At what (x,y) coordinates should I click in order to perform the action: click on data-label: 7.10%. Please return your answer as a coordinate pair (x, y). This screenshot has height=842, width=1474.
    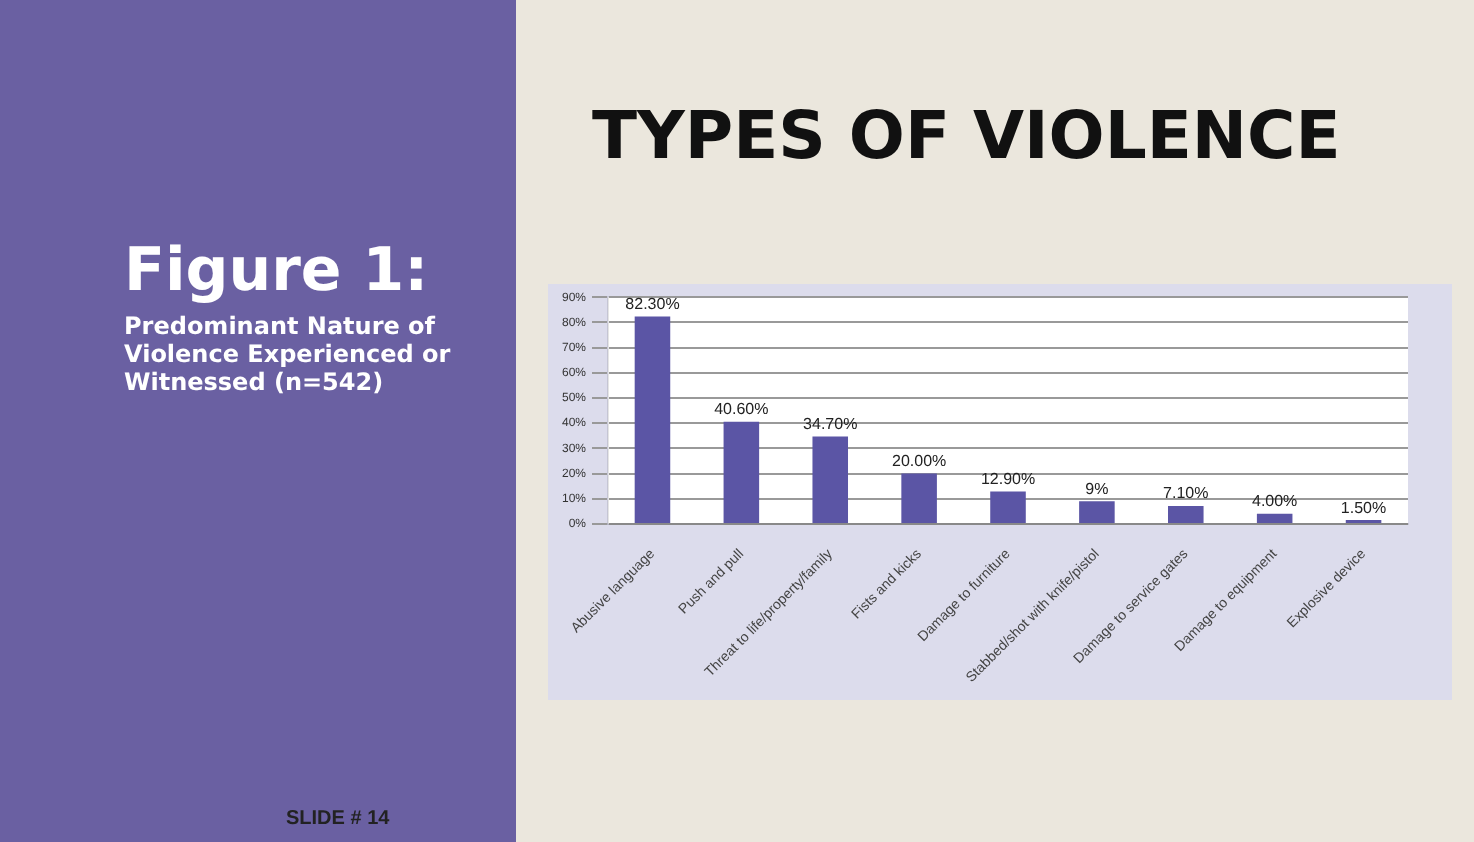
    Looking at the image, I should click on (1186, 493).